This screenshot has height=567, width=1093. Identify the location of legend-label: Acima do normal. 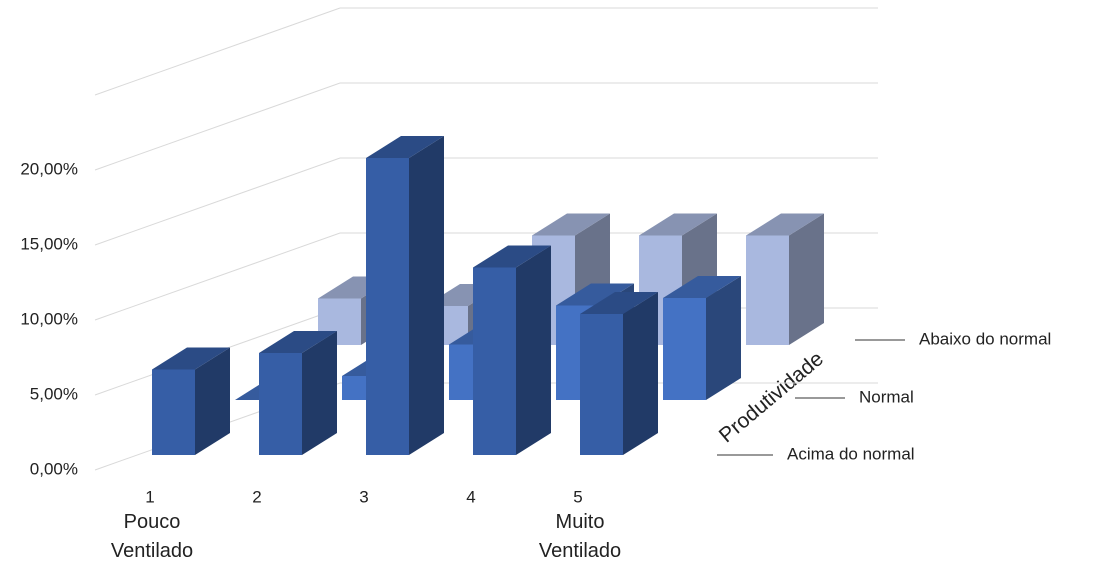
(851, 453).